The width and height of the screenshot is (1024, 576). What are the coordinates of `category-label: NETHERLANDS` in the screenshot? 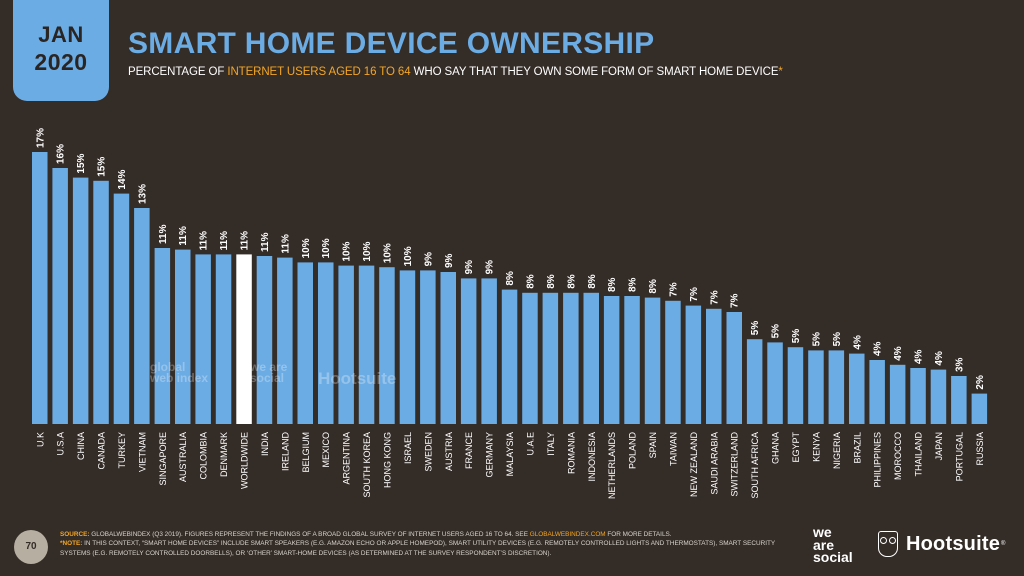 It's located at (612, 465).